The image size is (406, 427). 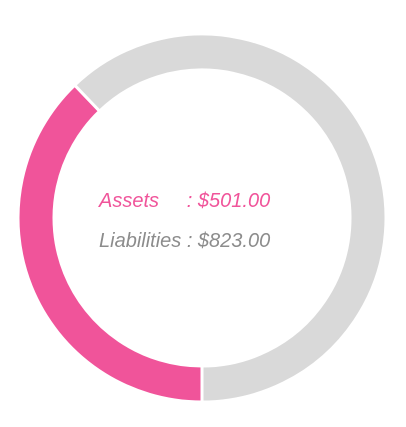 What do you see at coordinates (185, 241) in the screenshot?
I see `liabilities-label: Liabilities : $823.00` at bounding box center [185, 241].